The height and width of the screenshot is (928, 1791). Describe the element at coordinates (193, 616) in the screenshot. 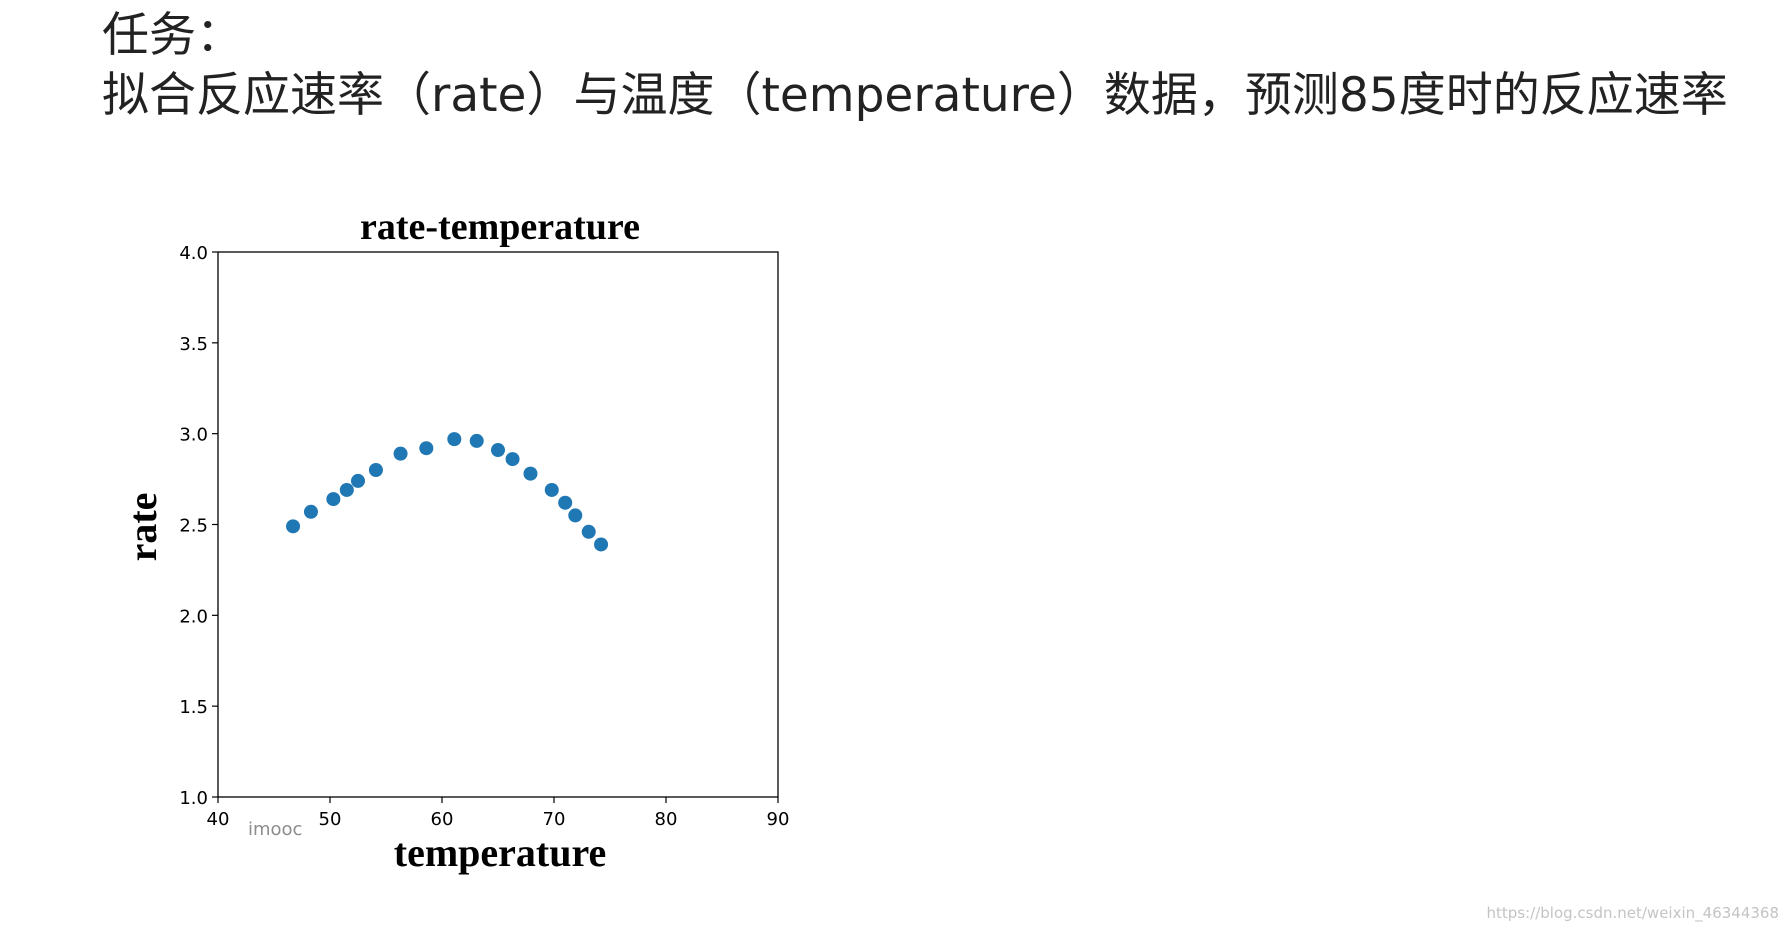

I see `y-tick-label: 2.0` at that location.